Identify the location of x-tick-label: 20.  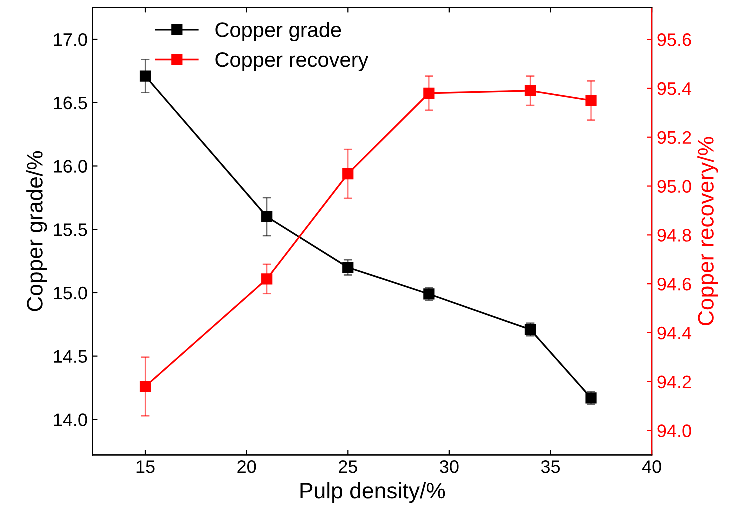
(247, 467).